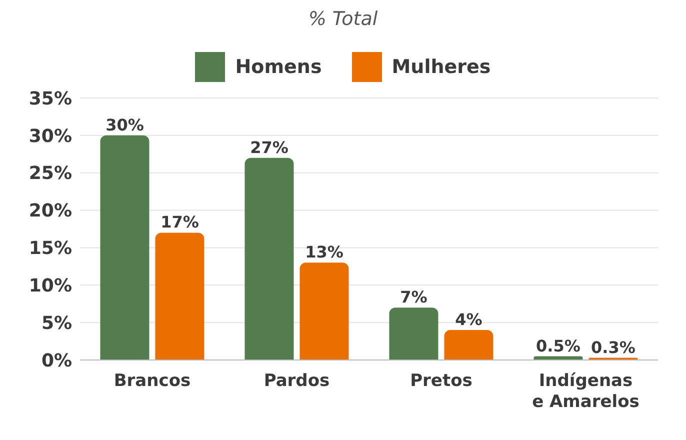 The width and height of the screenshot is (686, 440). What do you see at coordinates (50, 286) in the screenshot?
I see `y-tick-label: 10%` at bounding box center [50, 286].